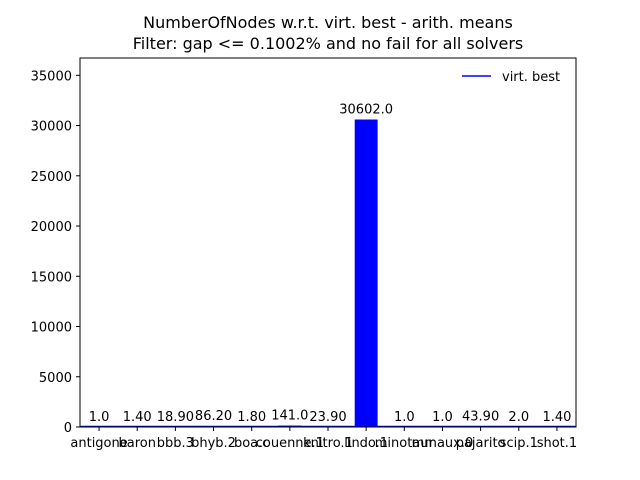 The height and width of the screenshot is (480, 640). I want to click on data-label-mmaux.0: 1.0, so click(442, 417).